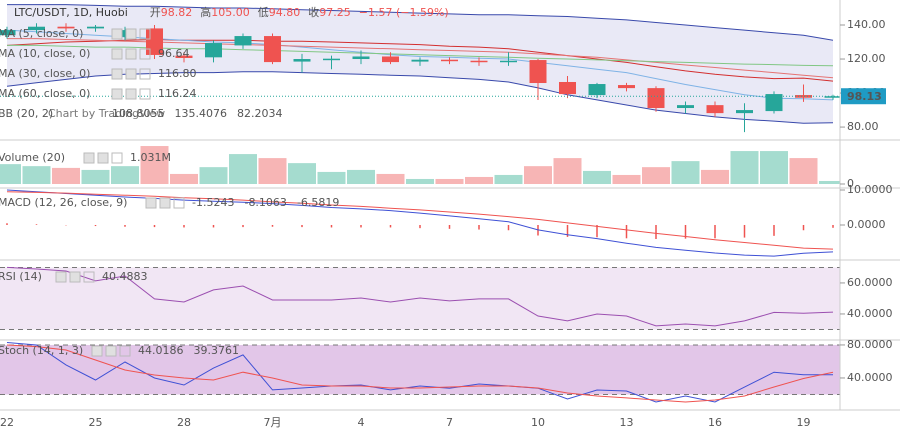  I want to click on header-key: 高, so click(205, 12).